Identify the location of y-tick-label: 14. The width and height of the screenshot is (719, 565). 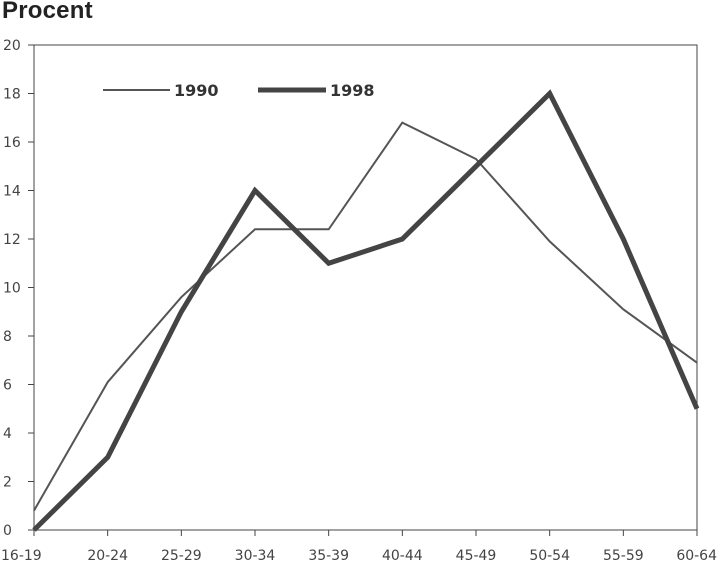
(12, 192).